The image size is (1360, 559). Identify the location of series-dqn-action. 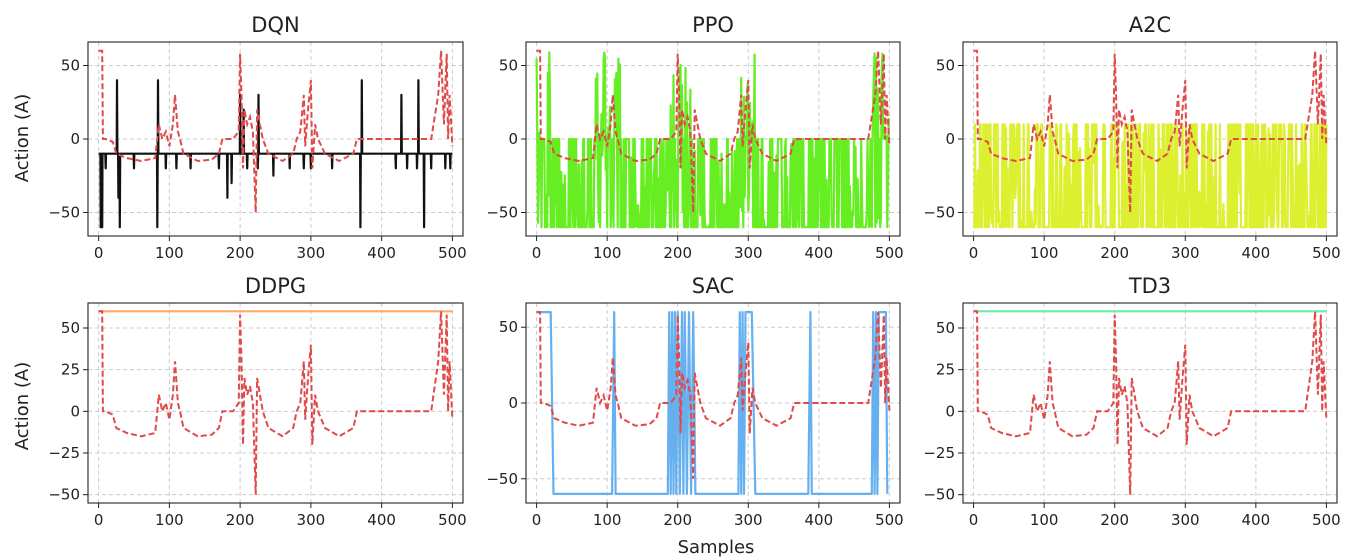
(275, 154).